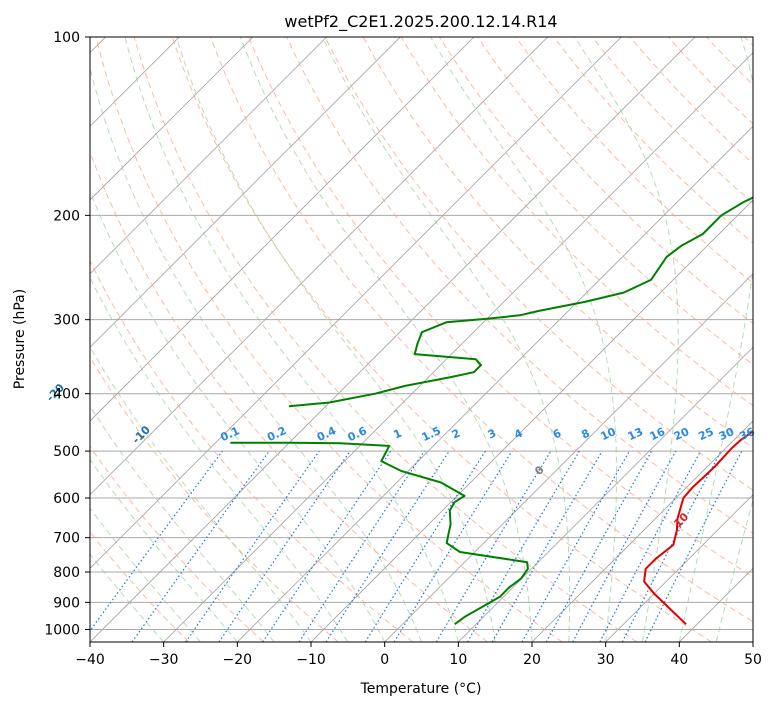  Describe the element at coordinates (727, 434) in the screenshot. I see `mixing-ratio-label: 30` at that location.